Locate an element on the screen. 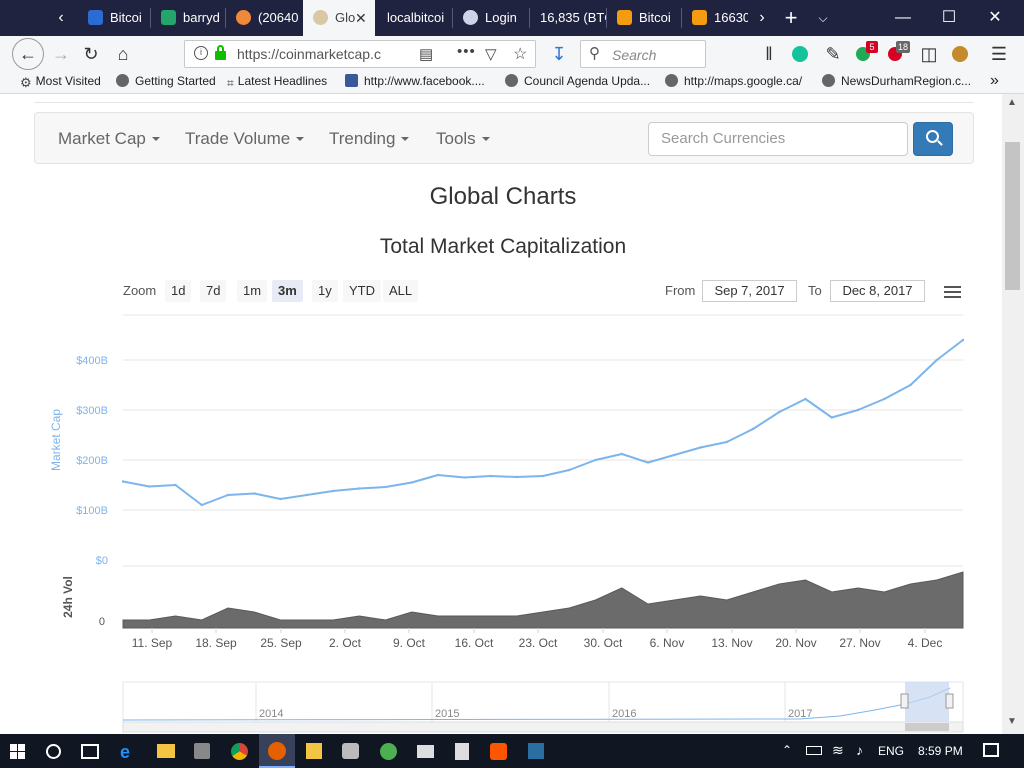  zoom-1m-button: 1m is located at coordinates (252, 291).